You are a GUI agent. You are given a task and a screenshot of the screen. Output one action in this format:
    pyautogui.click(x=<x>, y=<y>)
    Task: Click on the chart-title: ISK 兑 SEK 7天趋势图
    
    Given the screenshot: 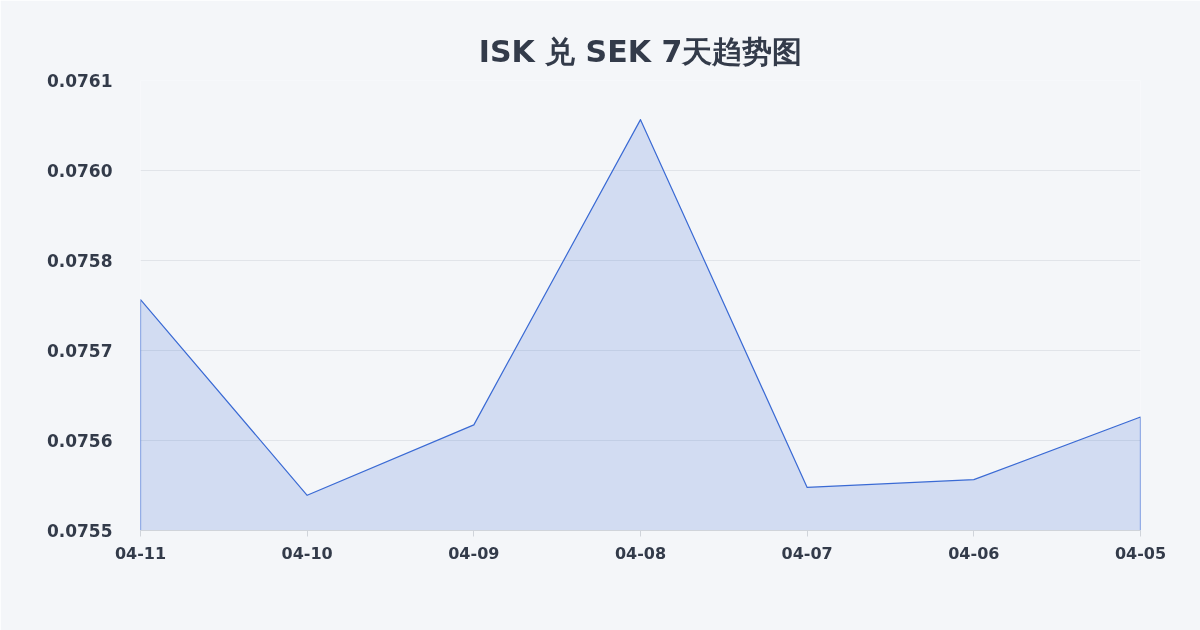 What is the action you would take?
    pyautogui.click(x=640, y=51)
    